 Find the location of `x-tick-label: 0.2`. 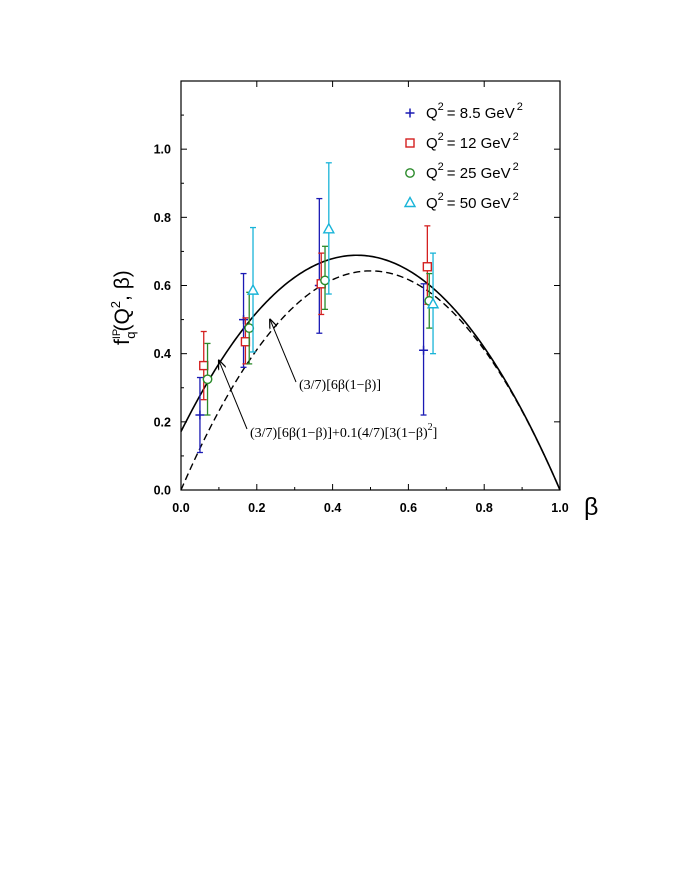

x-tick-label: 0.2 is located at coordinates (256, 508).